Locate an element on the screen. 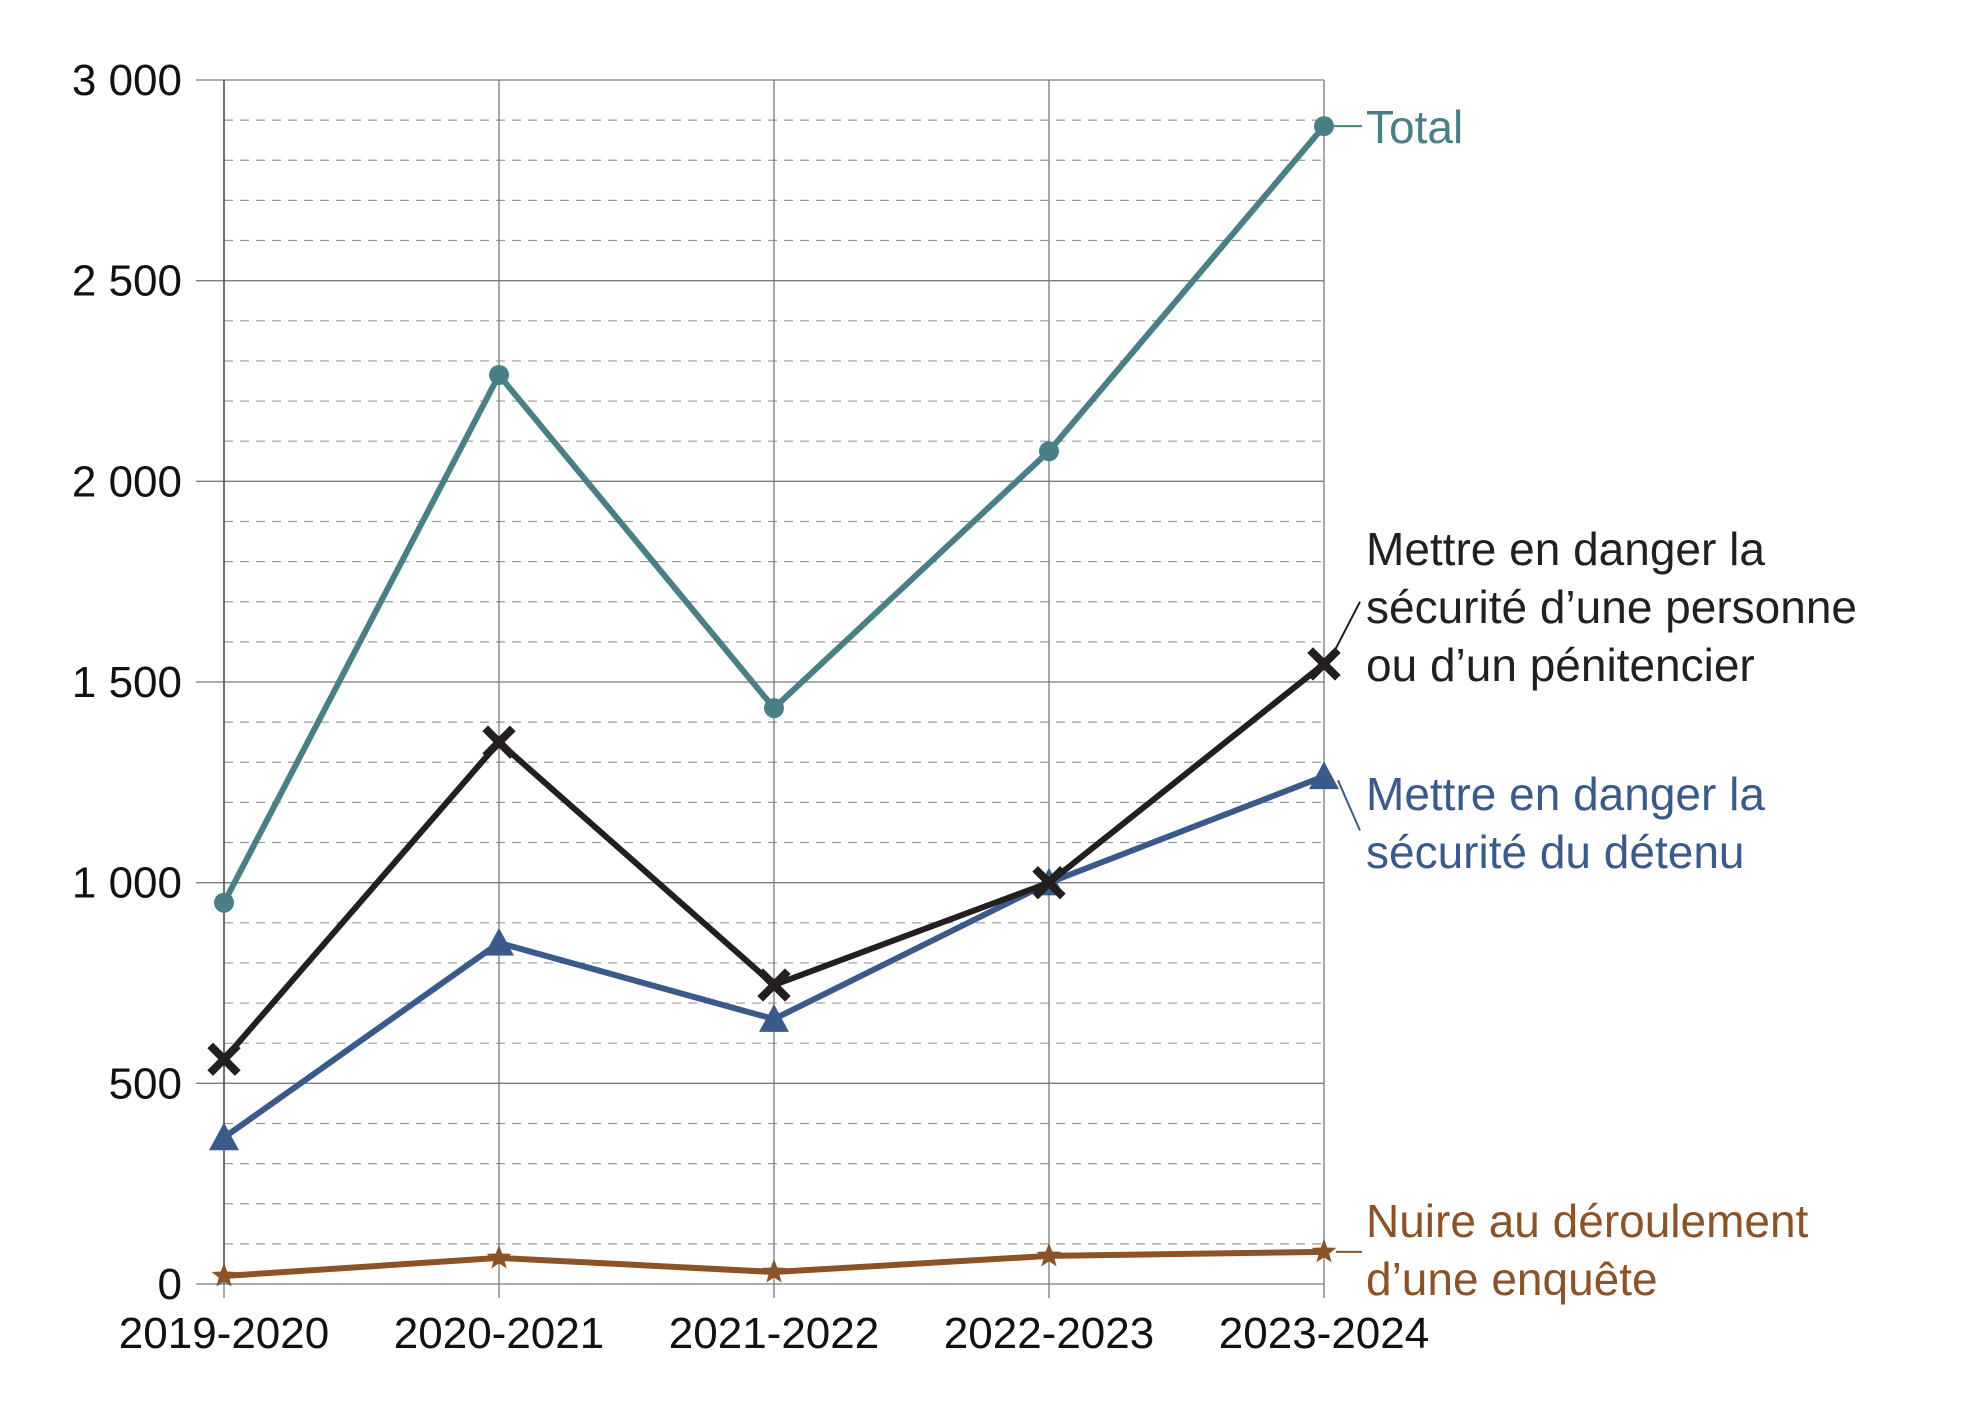  x-tick-label: 2023-2024 is located at coordinates (1324, 1333).